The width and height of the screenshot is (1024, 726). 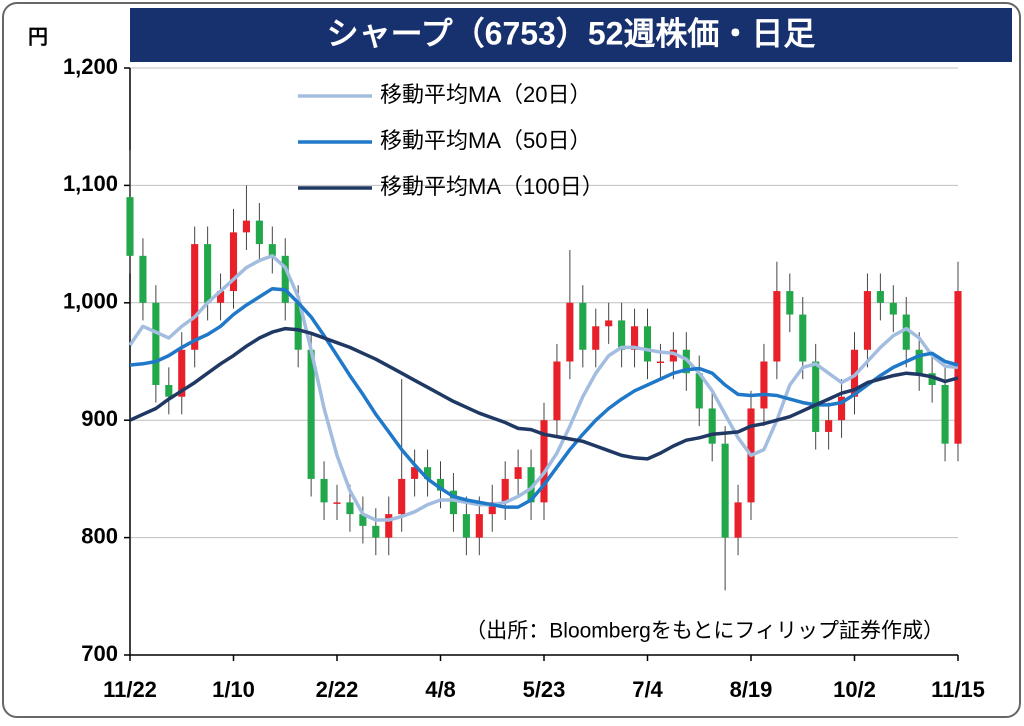 What do you see at coordinates (544, 689) in the screenshot?
I see `x-tick-label: 5/23` at bounding box center [544, 689].